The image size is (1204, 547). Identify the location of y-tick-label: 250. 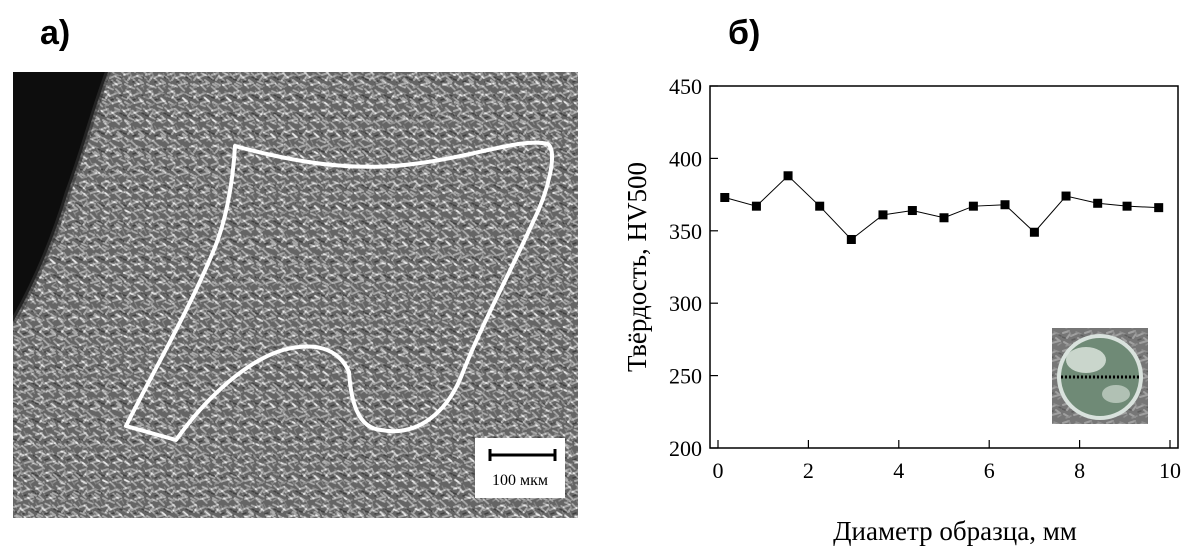
(685, 376).